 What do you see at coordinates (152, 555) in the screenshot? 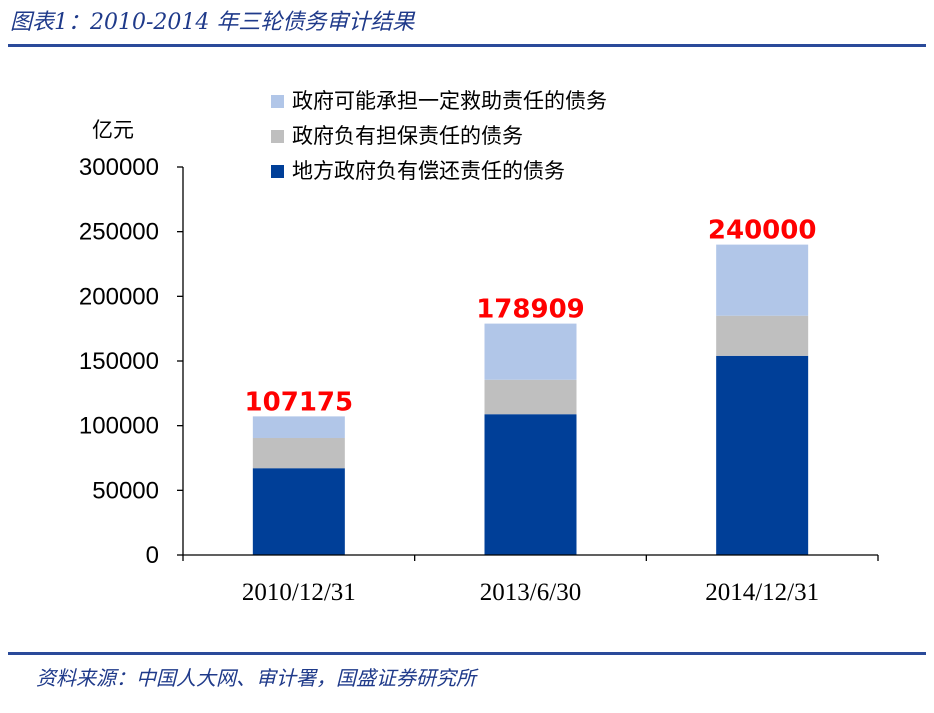
I see `y-tick-label: 0` at bounding box center [152, 555].